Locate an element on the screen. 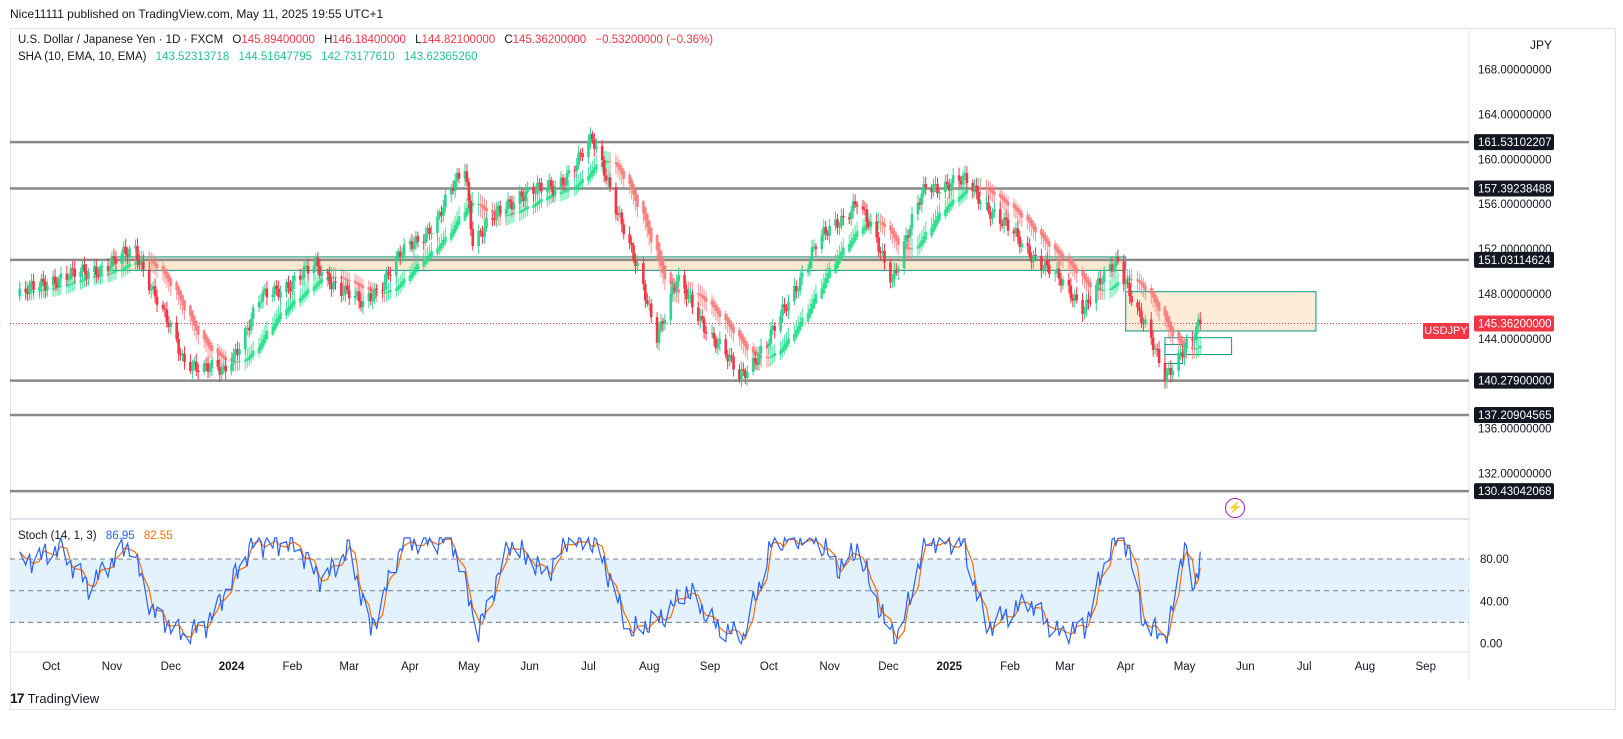  sha-label: SHA (10, EMA, 10, EMA) is located at coordinates (82, 57).